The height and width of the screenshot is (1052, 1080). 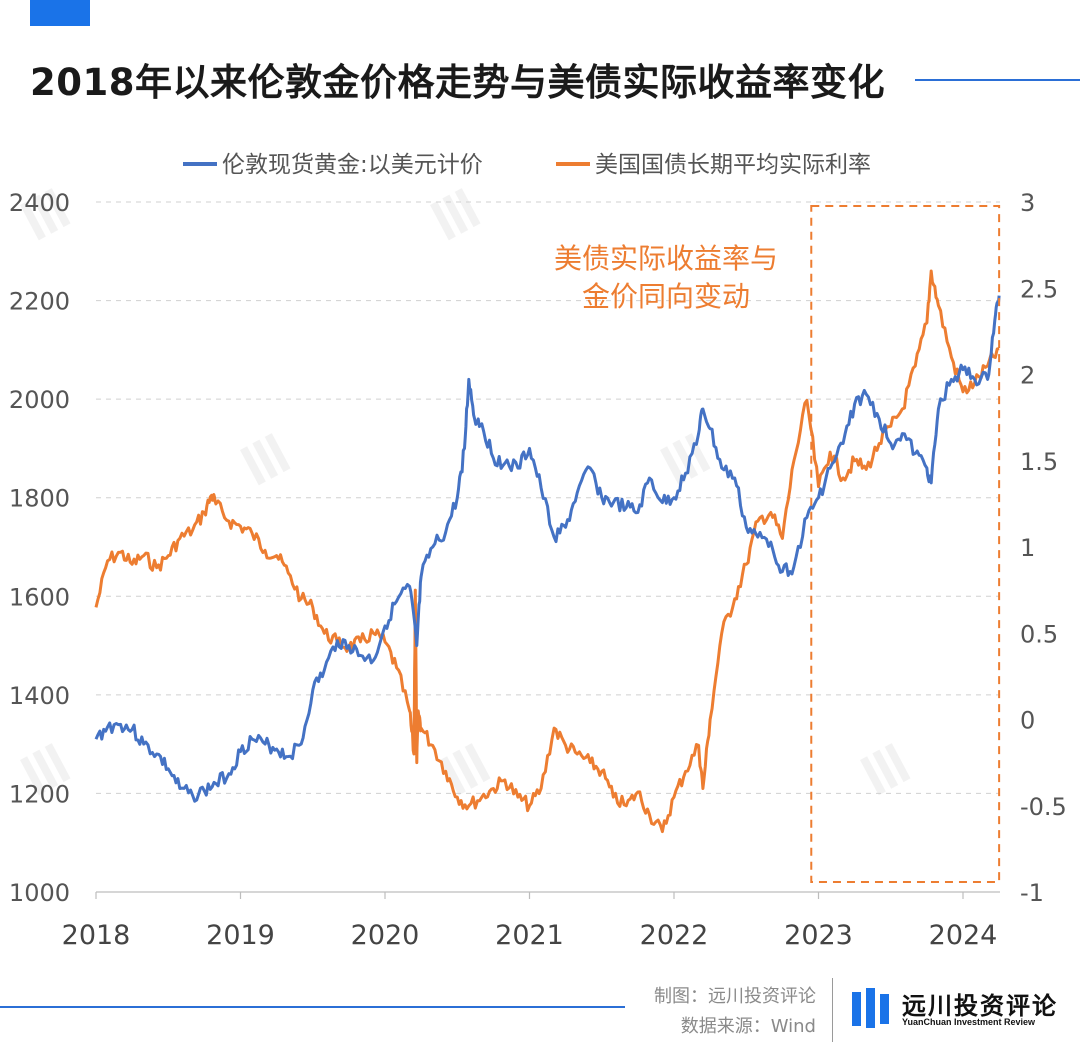 I want to click on y-right-tick-label: -1, so click(x=1032, y=893).